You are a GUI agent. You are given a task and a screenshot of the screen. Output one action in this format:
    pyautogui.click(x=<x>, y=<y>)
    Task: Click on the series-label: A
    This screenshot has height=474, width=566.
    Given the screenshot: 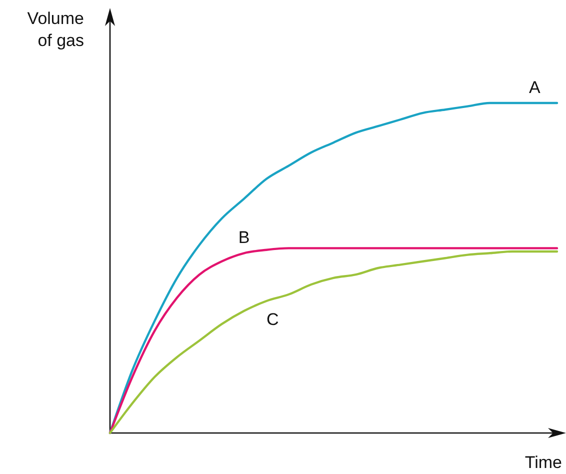 What is the action you would take?
    pyautogui.click(x=534, y=87)
    